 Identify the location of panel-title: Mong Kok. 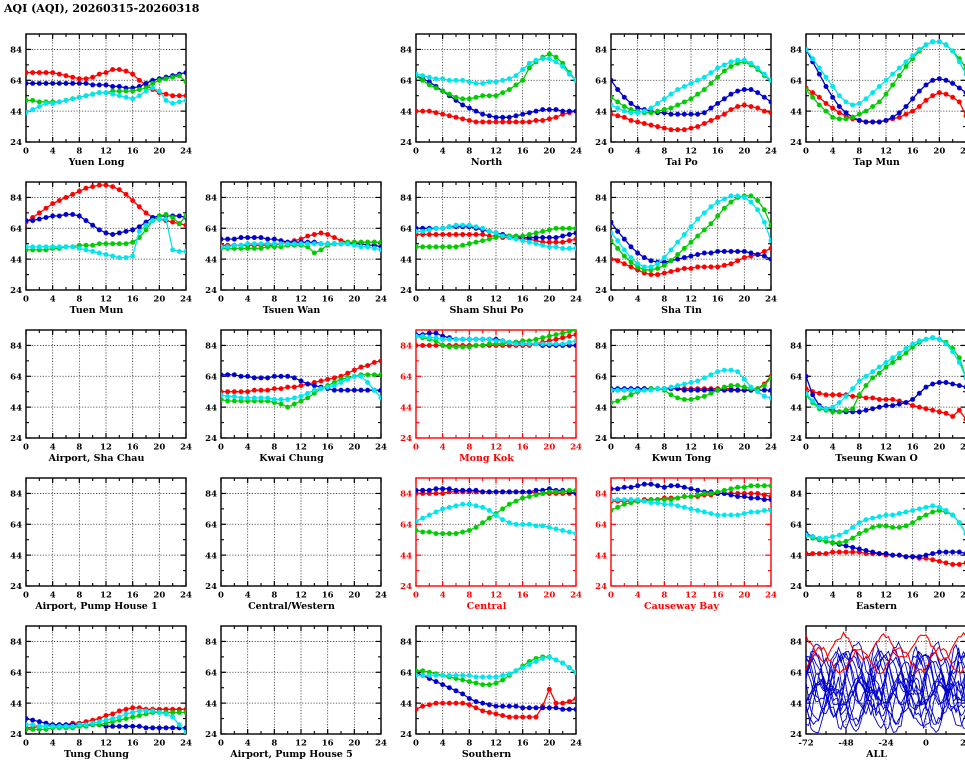
(486, 458).